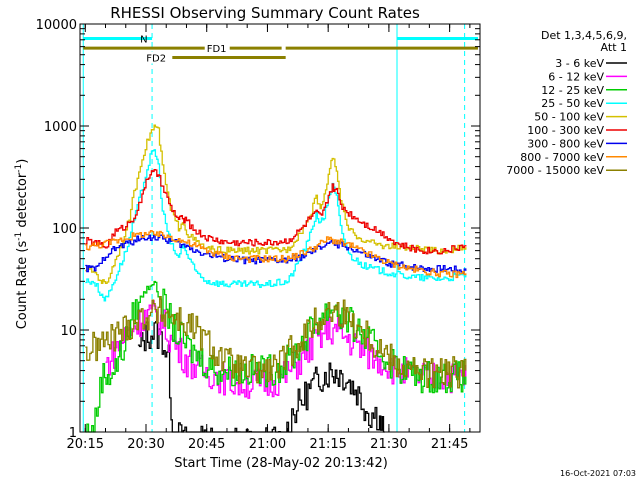  I want to click on y-tick-label-4: 10000, so click(56, 25).